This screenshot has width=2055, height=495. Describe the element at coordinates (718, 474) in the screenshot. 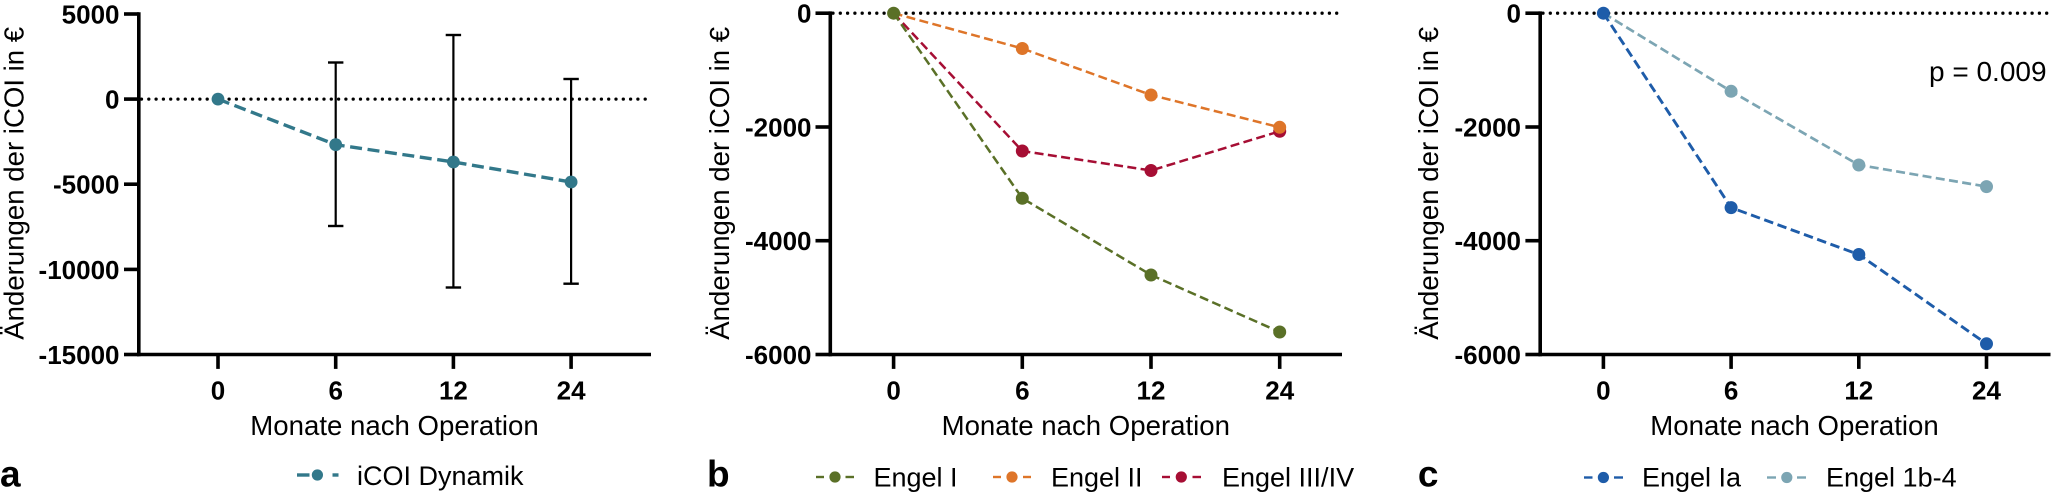

I see `svg-text: b` at that location.